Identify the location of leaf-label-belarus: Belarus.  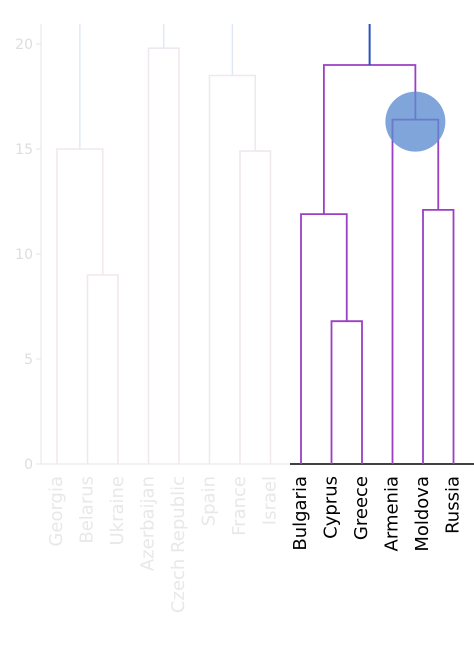
(87, 510).